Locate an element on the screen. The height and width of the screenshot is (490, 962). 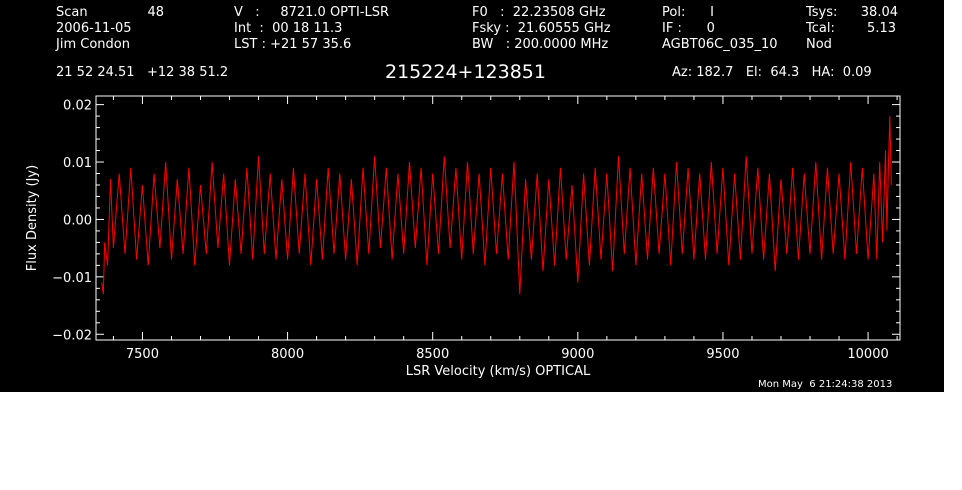
project-id: AGBT06C_035_10 is located at coordinates (720, 44).